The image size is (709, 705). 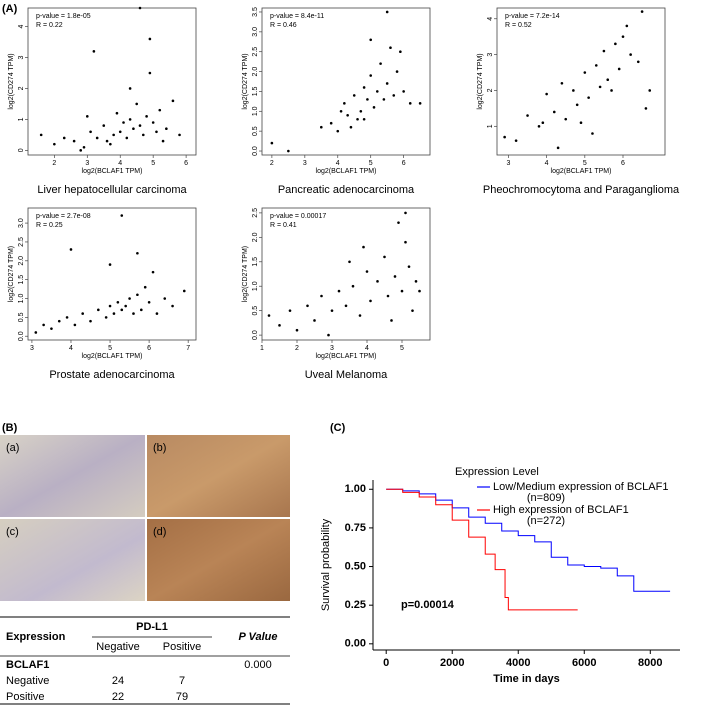 What do you see at coordinates (346, 375) in the screenshot?
I see `chart-title: Uveal Melanoma` at bounding box center [346, 375].